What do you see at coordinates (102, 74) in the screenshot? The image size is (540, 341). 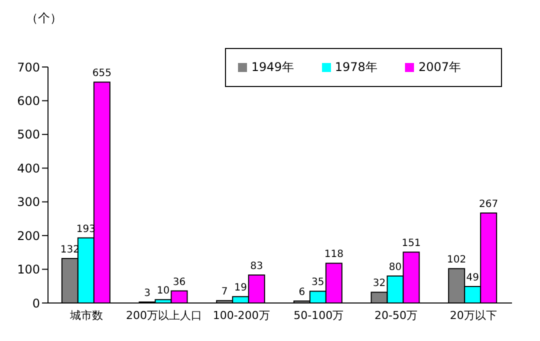 I see `data-label: 655` at bounding box center [102, 74].